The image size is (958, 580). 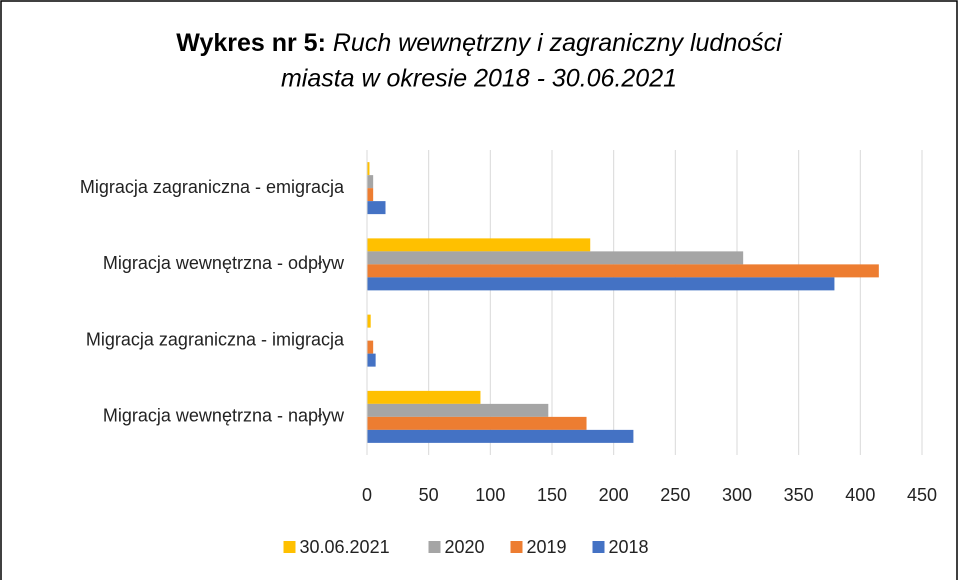 I want to click on x-tick-label: 450, so click(x=922, y=495).